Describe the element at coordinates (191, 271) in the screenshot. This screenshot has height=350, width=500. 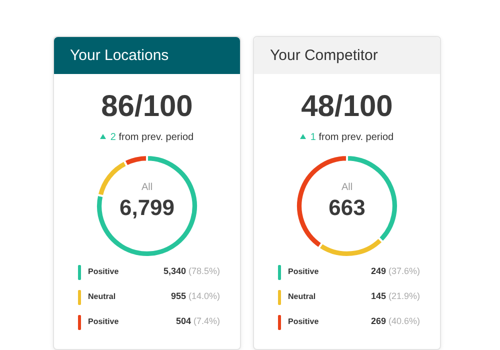
I see `data-label: 5,340 (78.5%)` at that location.